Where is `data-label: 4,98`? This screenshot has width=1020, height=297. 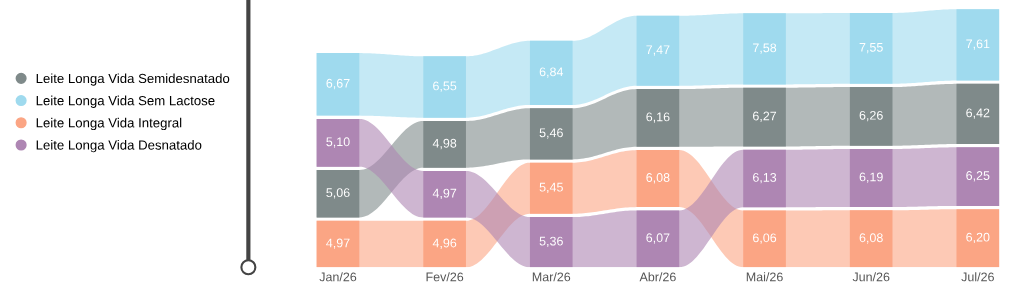
data-label: 4,98 is located at coordinates (444, 144).